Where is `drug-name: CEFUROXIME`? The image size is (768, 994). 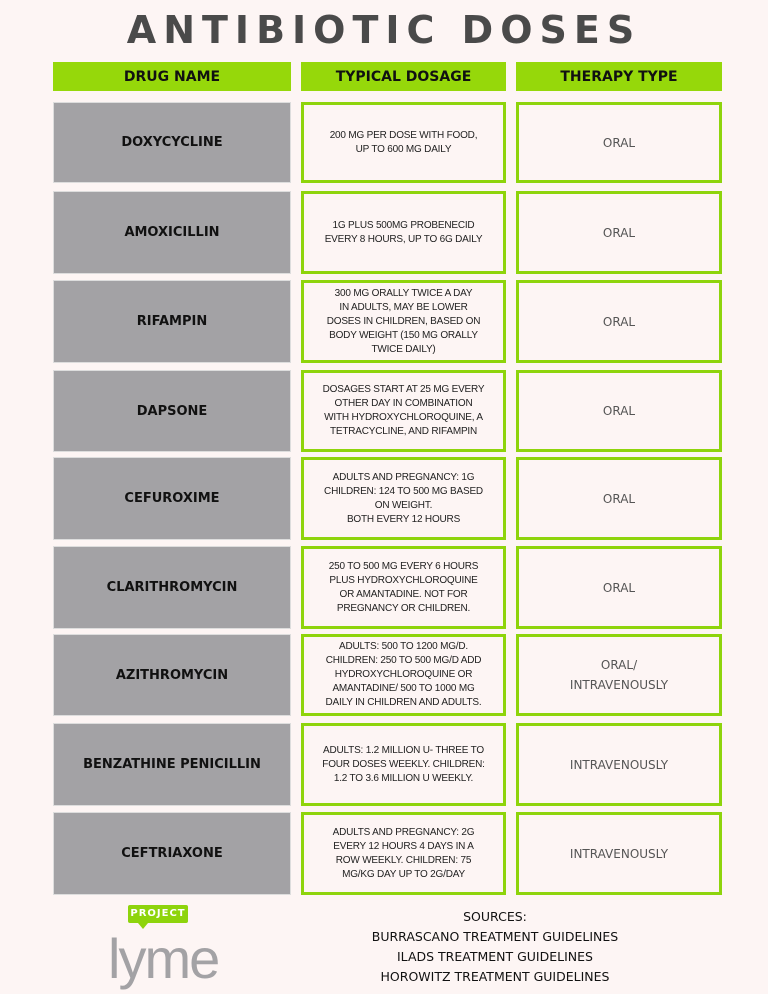
drug-name: CEFUROXIME is located at coordinates (172, 498).